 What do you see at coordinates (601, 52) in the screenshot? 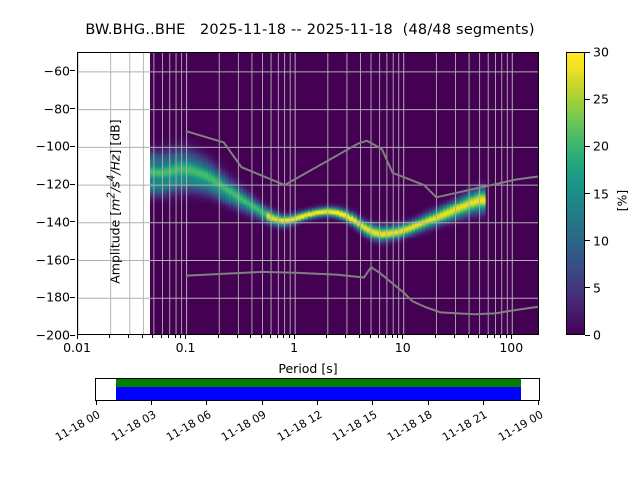
I see `colorbar-tick-label: 30` at bounding box center [601, 52].